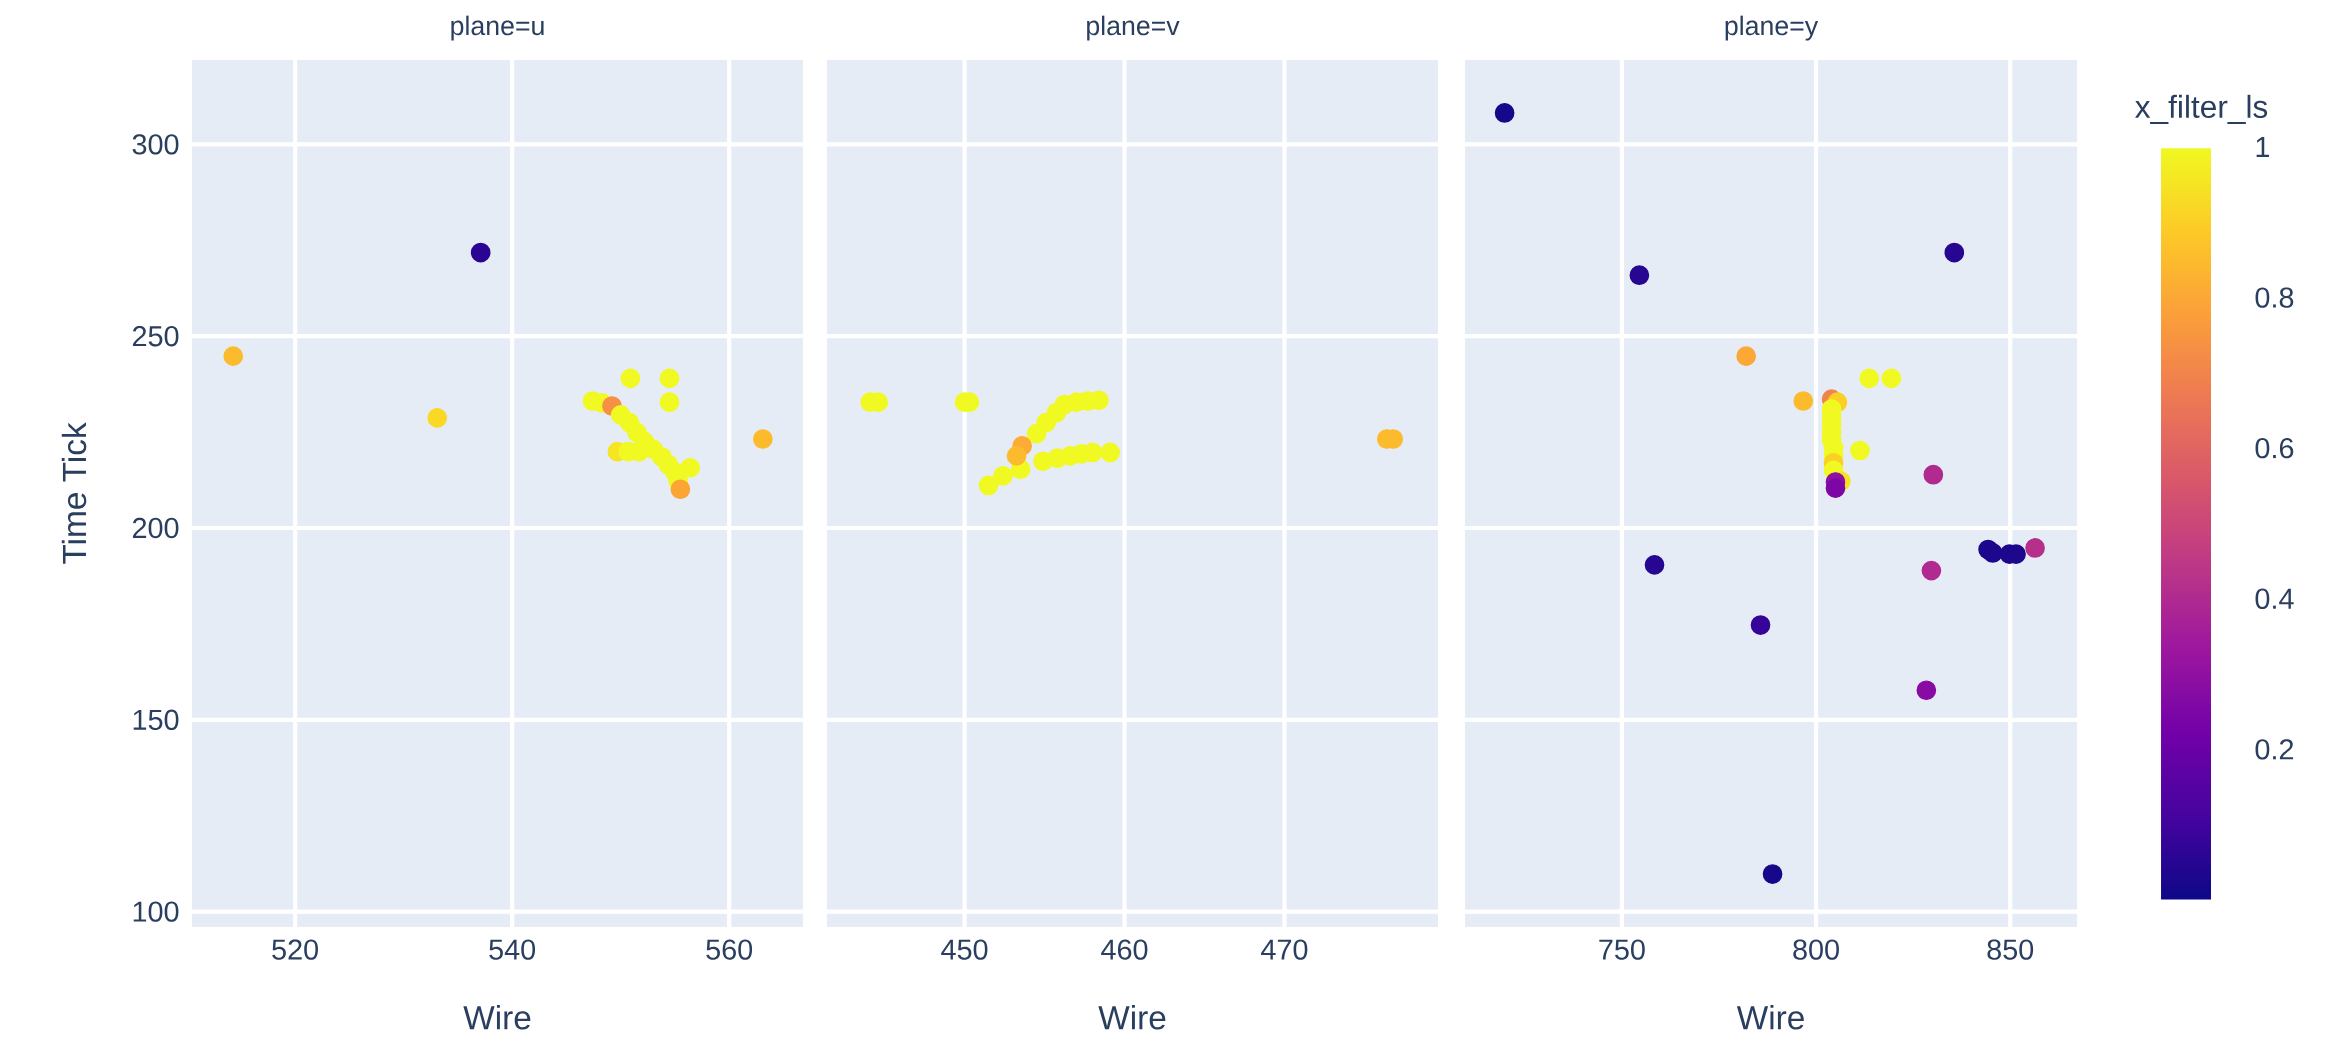 The height and width of the screenshot is (1041, 2326). I want to click on x-tick-label: 560, so click(729, 949).